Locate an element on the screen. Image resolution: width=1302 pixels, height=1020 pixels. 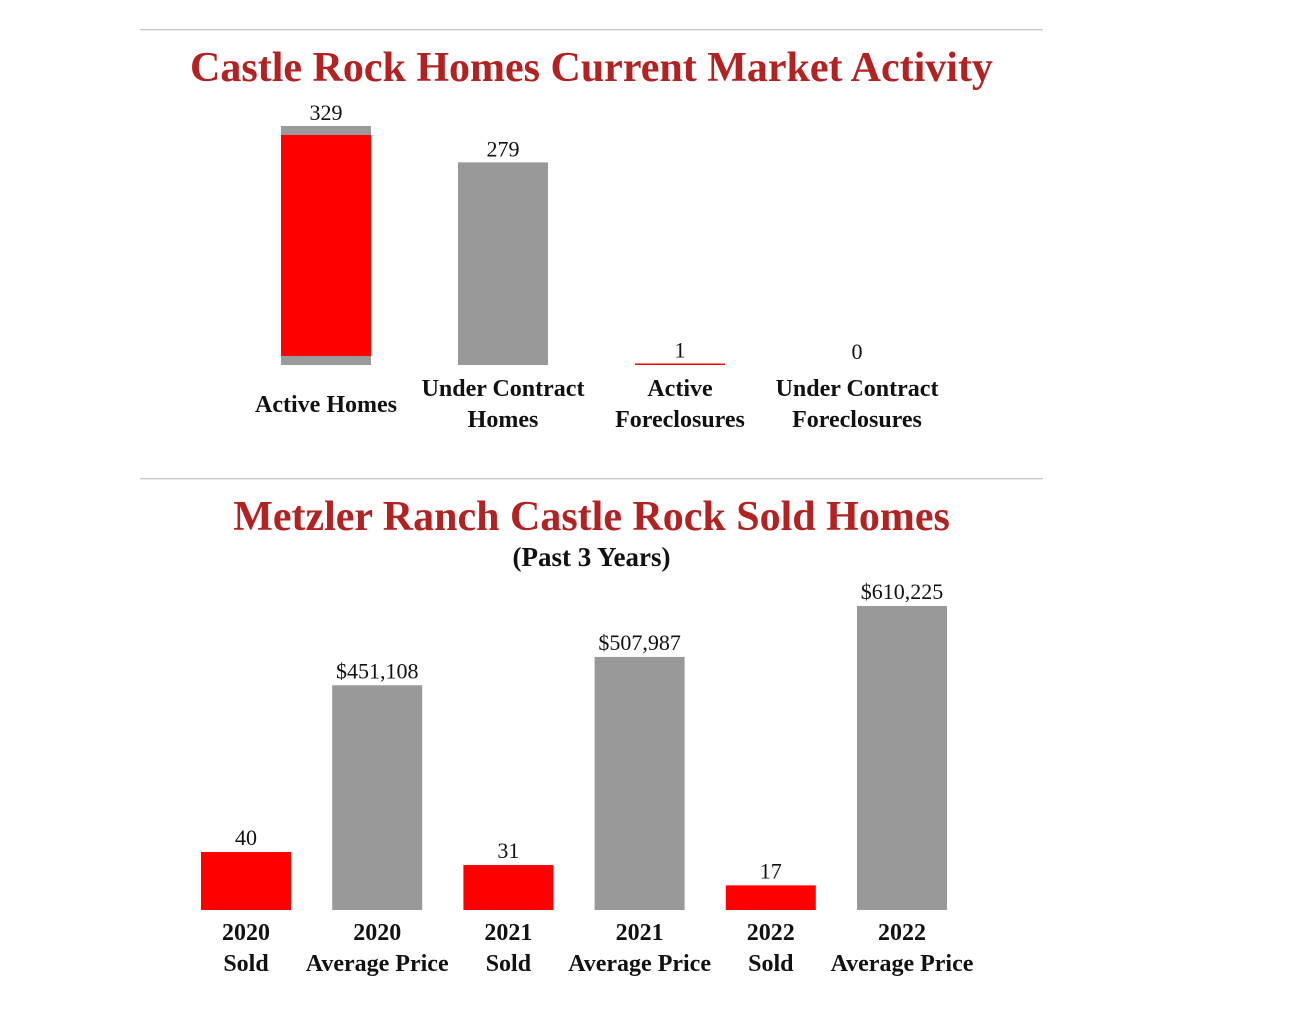
value-label: 329 is located at coordinates (326, 112).